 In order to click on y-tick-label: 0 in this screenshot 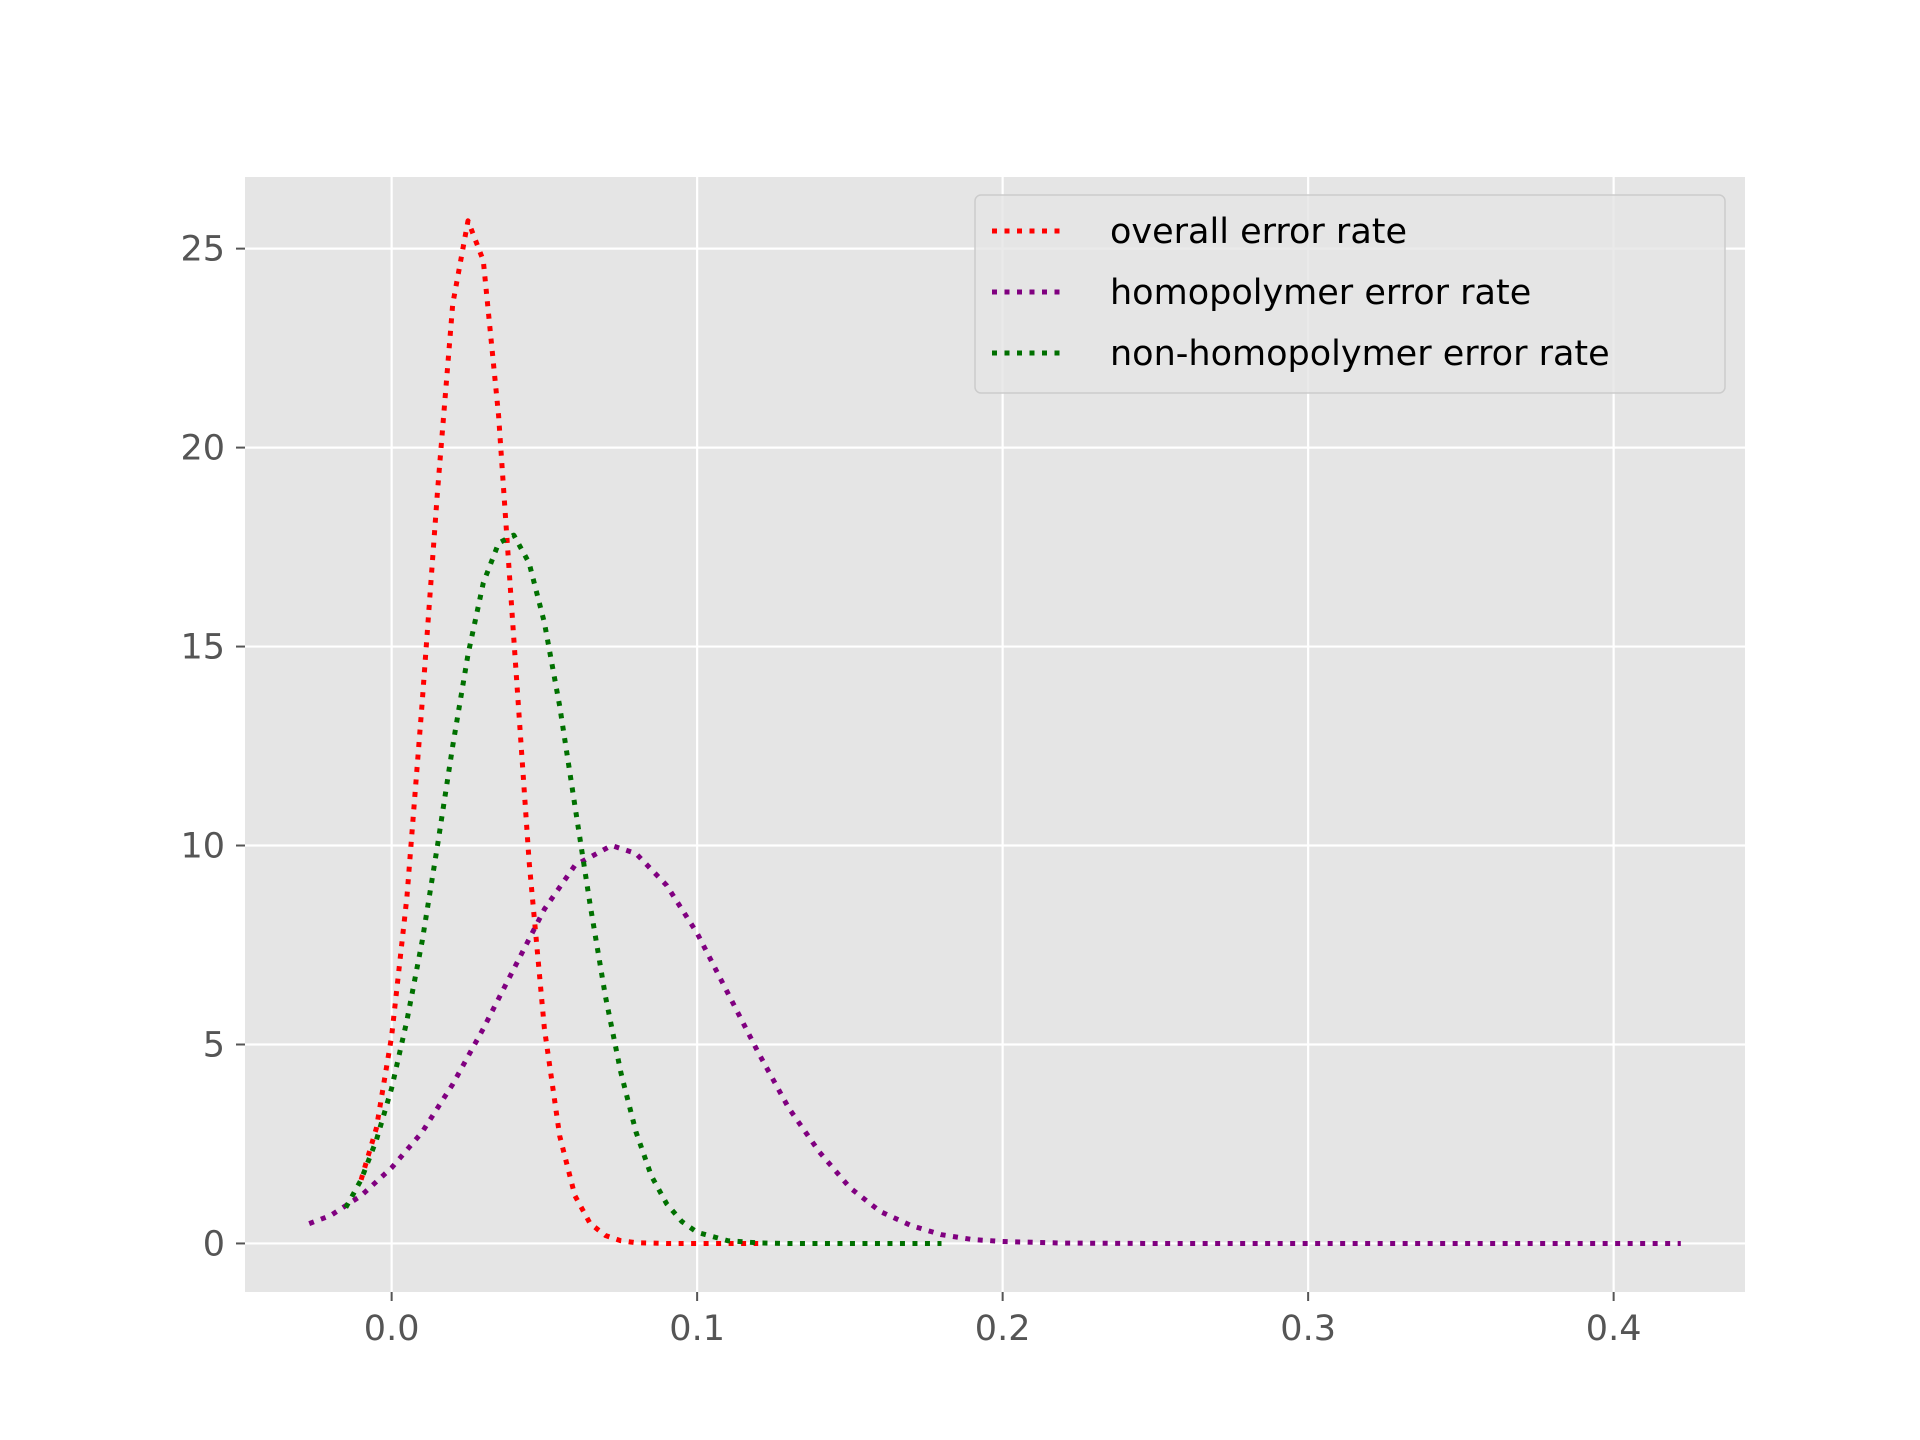, I will do `click(214, 1244)`.